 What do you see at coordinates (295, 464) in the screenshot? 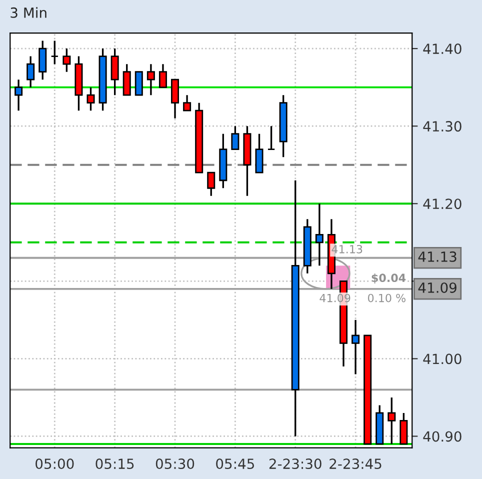
I see `x-tick-label: 2-23:30` at bounding box center [295, 464].